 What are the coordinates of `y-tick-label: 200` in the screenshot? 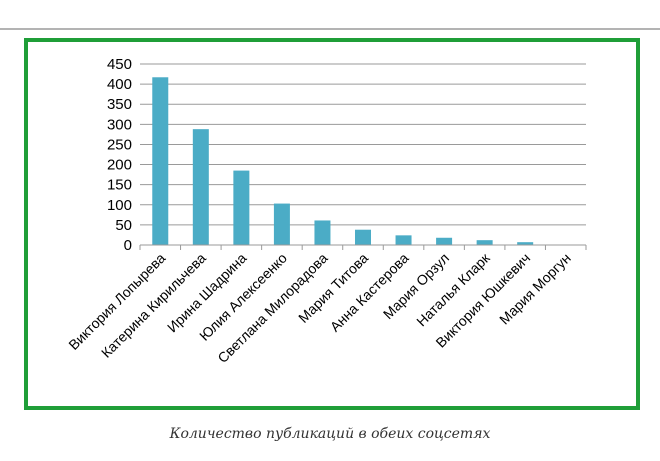 It's located at (119, 165).